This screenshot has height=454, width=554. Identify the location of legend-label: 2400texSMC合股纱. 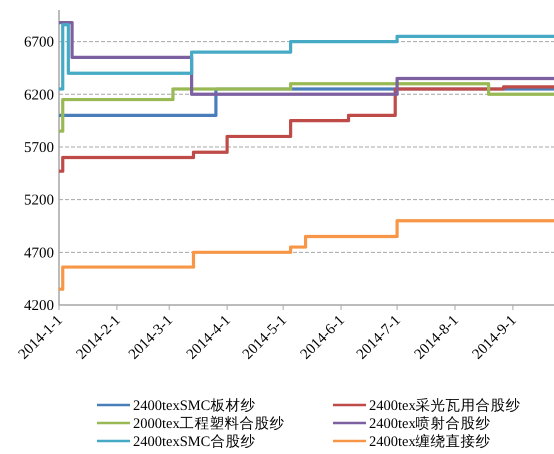
(194, 441).